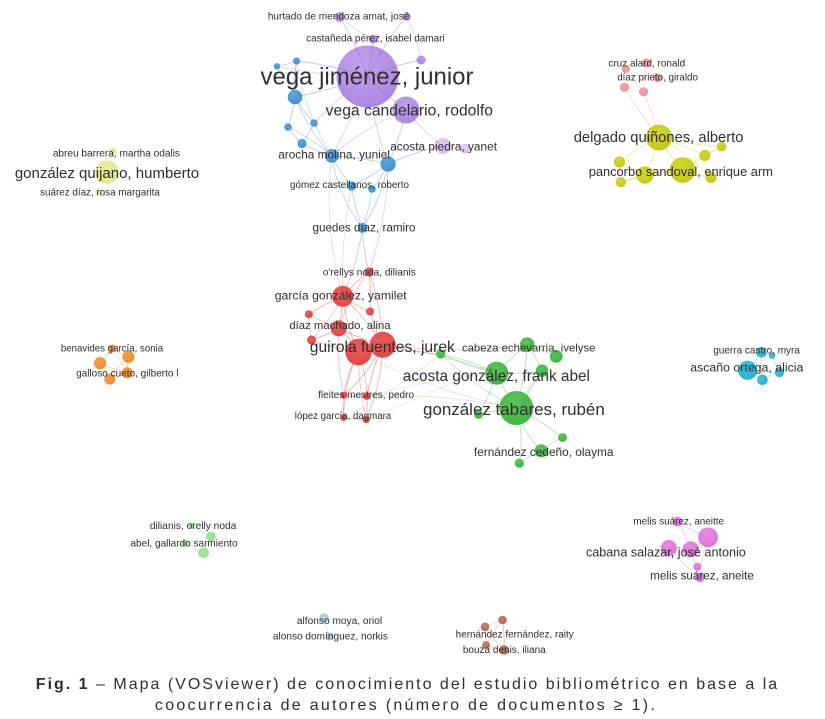 Image resolution: width=825 pixels, height=719 pixels. What do you see at coordinates (659, 138) in the screenshot?
I see `svg-text: delgado quiñones, alberto` at bounding box center [659, 138].